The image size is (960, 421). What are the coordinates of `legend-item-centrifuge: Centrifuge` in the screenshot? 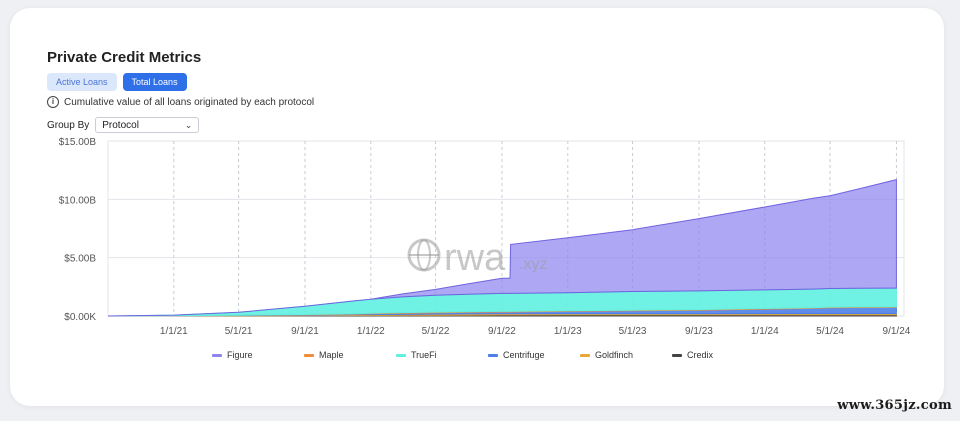 It's located at (534, 355).